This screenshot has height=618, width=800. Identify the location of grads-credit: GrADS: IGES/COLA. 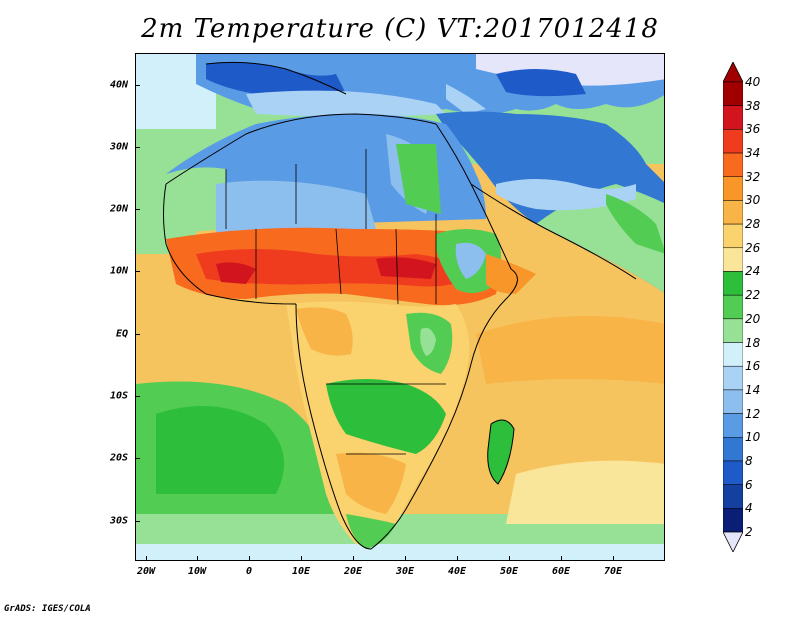
(47, 609).